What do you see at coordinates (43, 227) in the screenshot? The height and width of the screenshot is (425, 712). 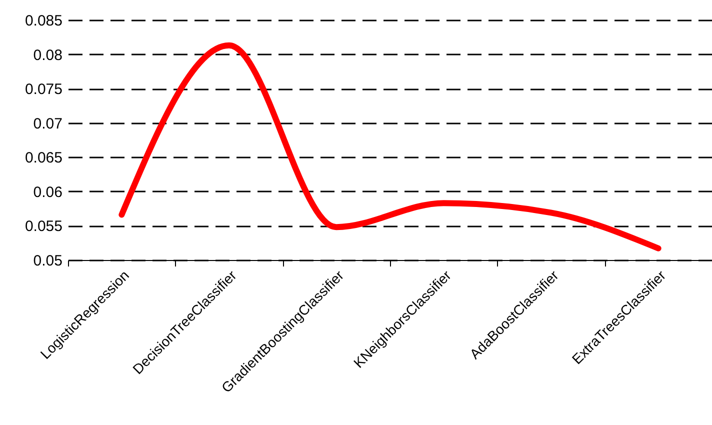 I see `y-tick-label: 0.055` at bounding box center [43, 227].